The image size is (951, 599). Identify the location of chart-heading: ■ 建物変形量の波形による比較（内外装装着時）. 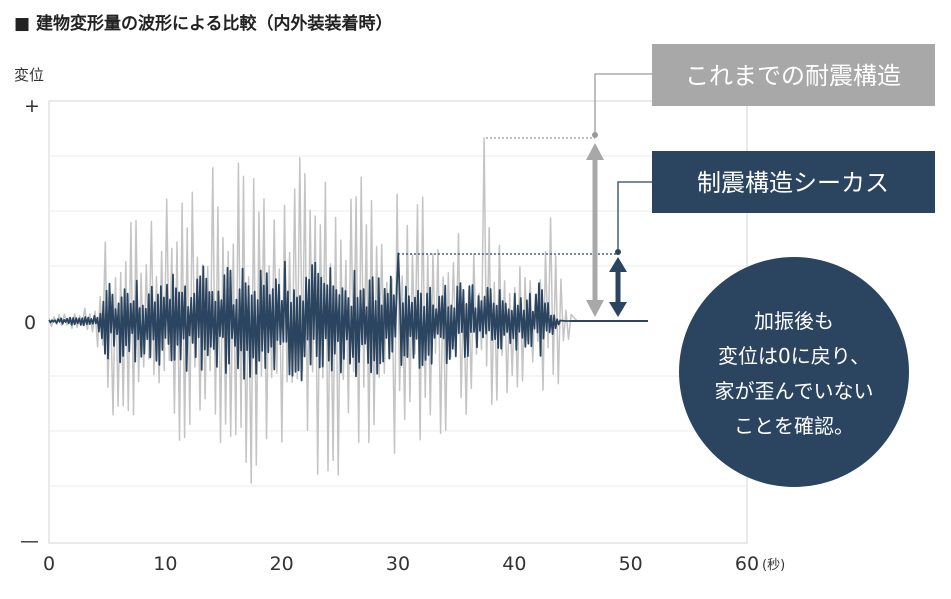
(203, 23).